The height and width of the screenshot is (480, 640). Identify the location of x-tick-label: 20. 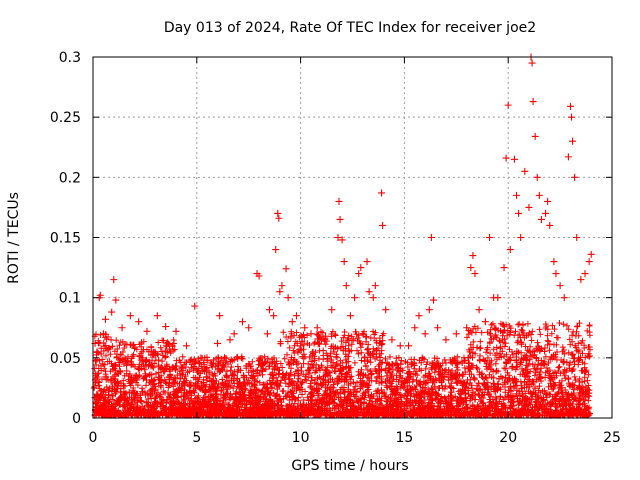
(508, 438).